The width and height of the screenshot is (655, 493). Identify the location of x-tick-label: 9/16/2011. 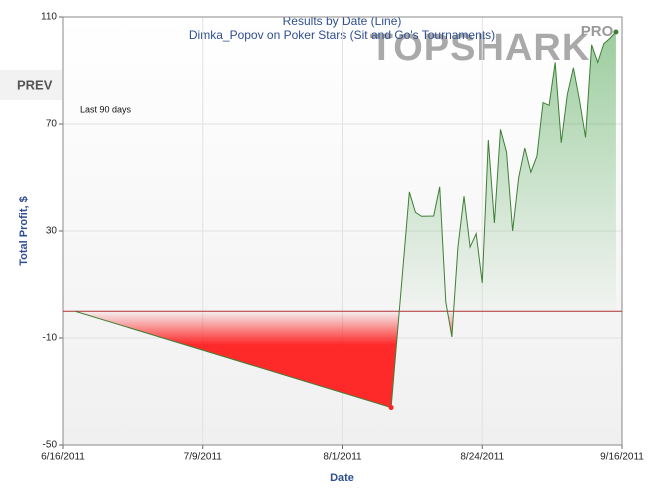
(622, 457).